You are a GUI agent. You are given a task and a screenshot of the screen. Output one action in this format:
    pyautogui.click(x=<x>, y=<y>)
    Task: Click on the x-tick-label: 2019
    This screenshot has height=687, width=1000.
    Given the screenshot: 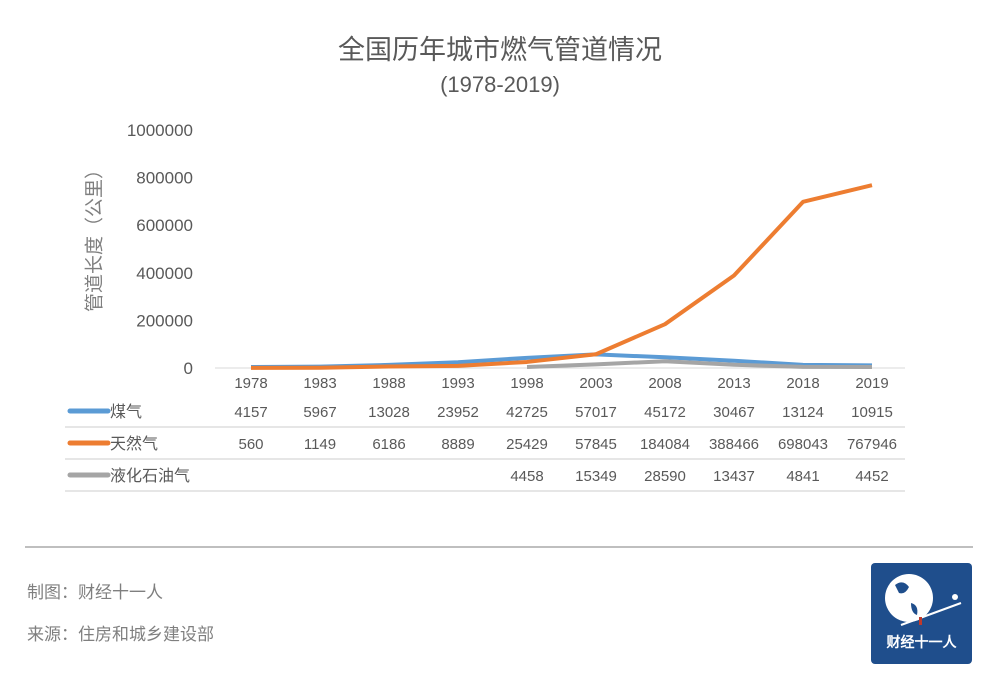 What is the action you would take?
    pyautogui.click(x=871, y=383)
    